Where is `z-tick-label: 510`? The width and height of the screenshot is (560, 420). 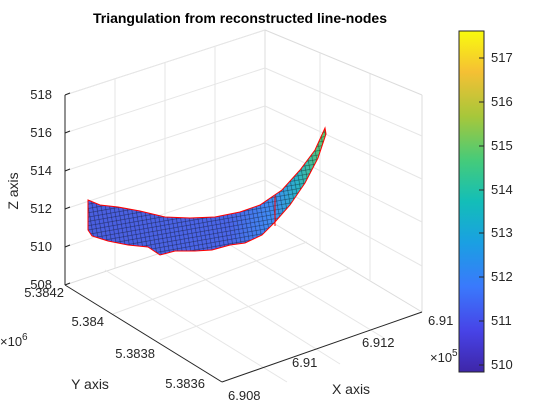 z-tick-label: 510 is located at coordinates (41, 246).